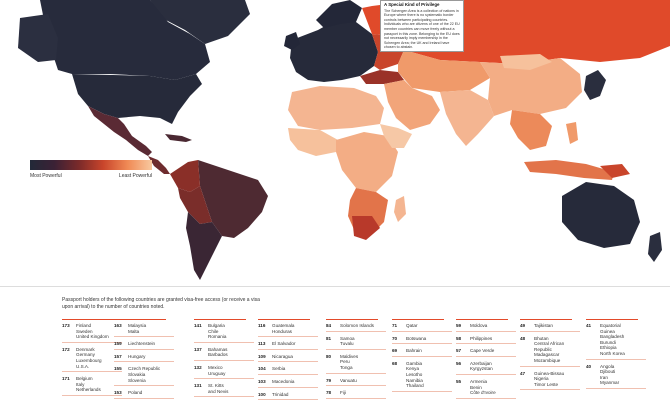 The image size is (670, 400). I want to click on mongolia, so click(526, 62).